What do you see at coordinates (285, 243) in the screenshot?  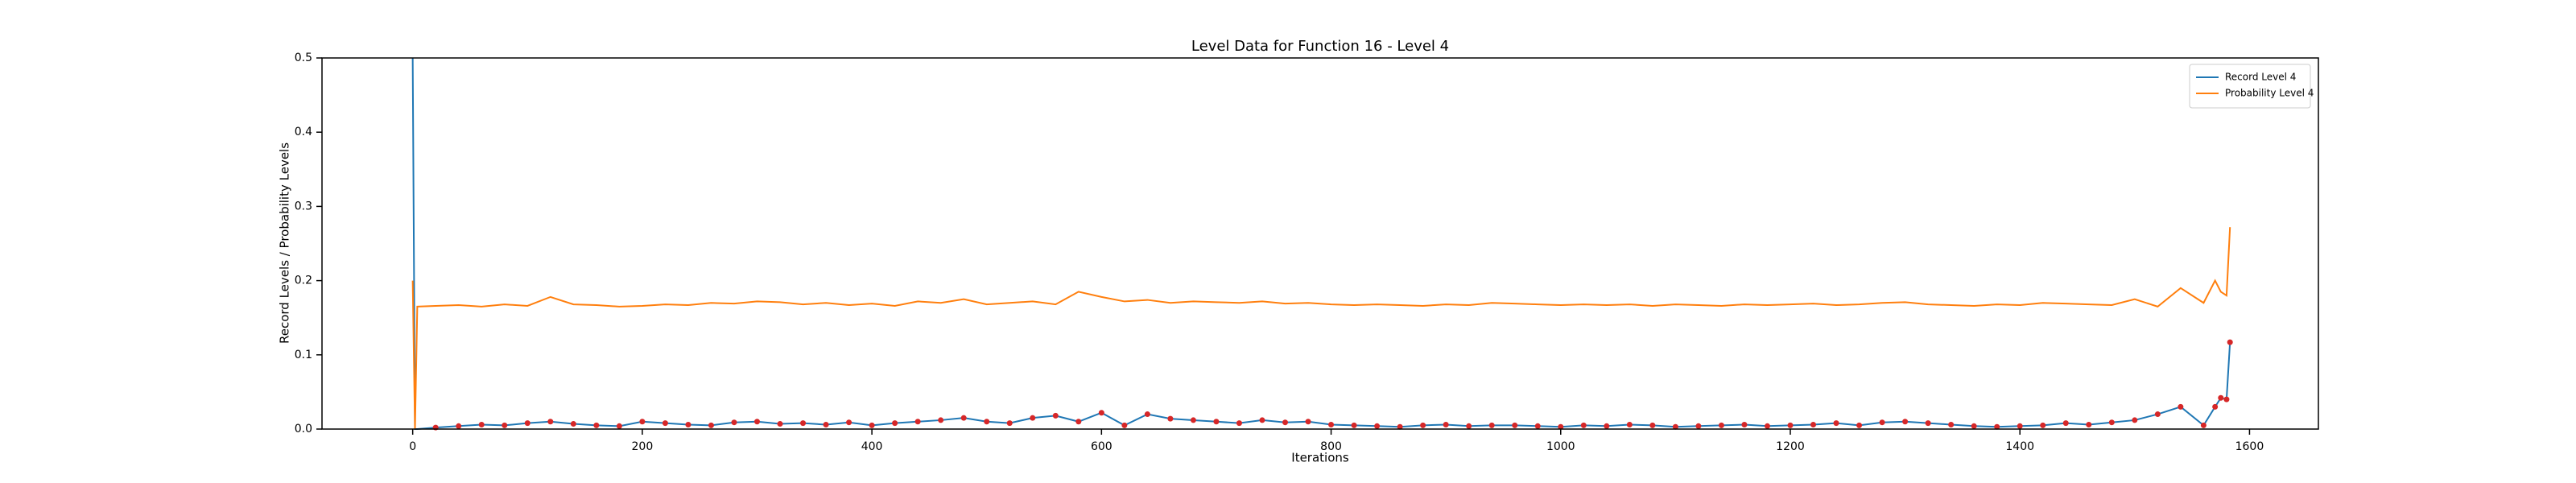 I see `y-axis-label: Record Levels / Probability Levels` at bounding box center [285, 243].